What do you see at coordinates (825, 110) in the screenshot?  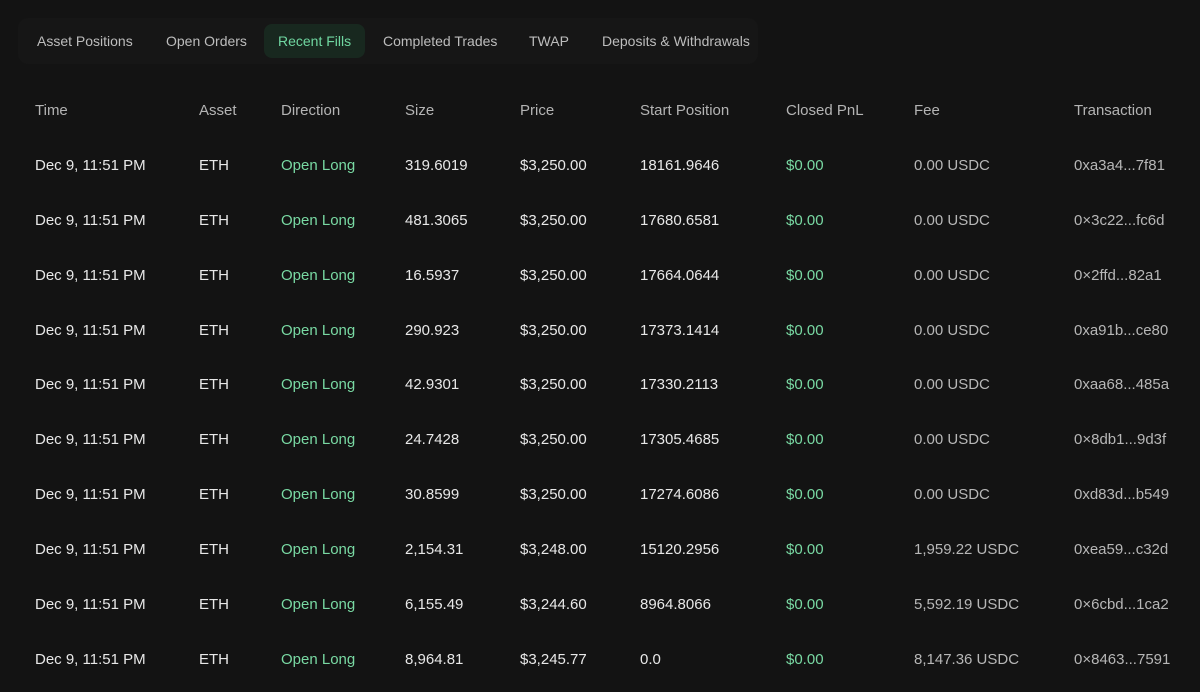 I see `column-header-closed-pnl: Closed PnL` at bounding box center [825, 110].